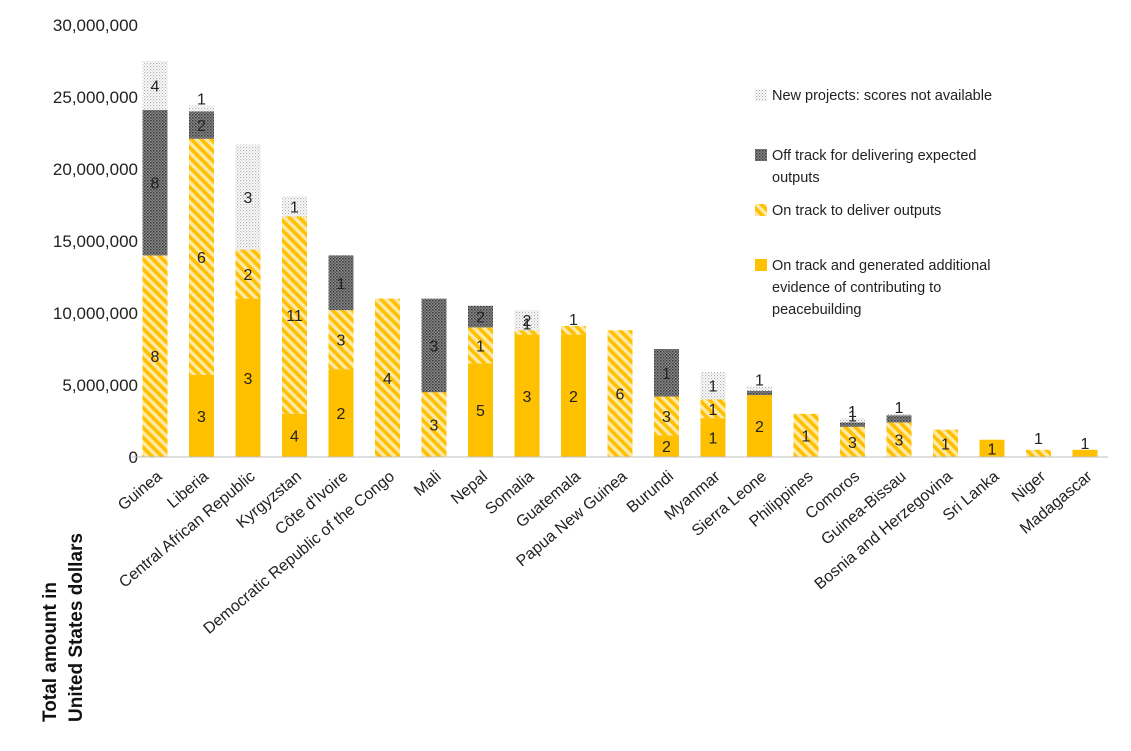 This screenshot has width=1131, height=751. What do you see at coordinates (1029, 487) in the screenshot?
I see `x-category-label: Niger` at bounding box center [1029, 487].